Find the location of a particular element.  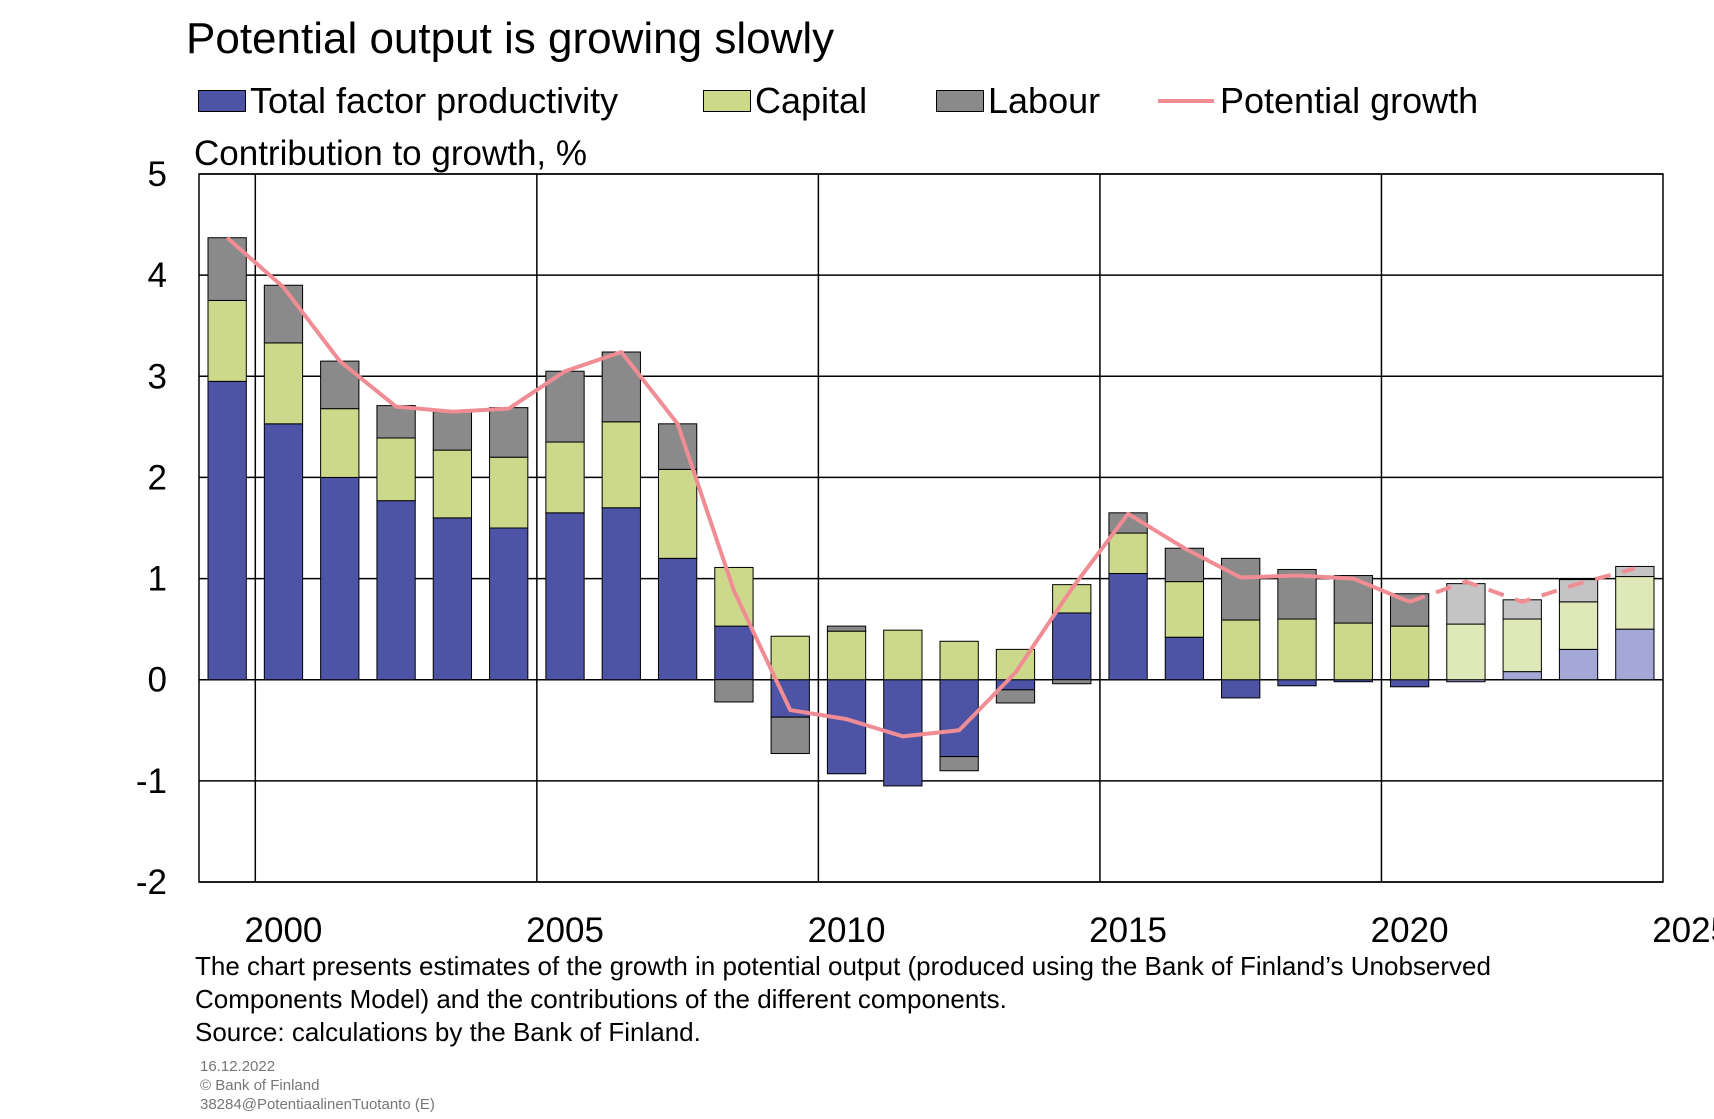

bar-labour-2002 is located at coordinates (396, 422).